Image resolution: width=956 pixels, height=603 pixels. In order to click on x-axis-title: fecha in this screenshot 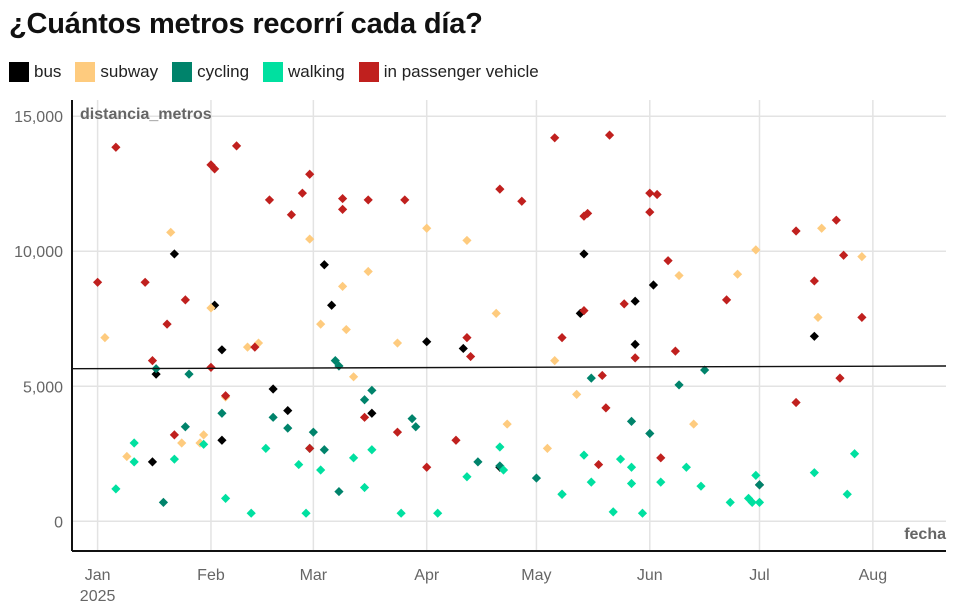, I will do `click(925, 534)`.